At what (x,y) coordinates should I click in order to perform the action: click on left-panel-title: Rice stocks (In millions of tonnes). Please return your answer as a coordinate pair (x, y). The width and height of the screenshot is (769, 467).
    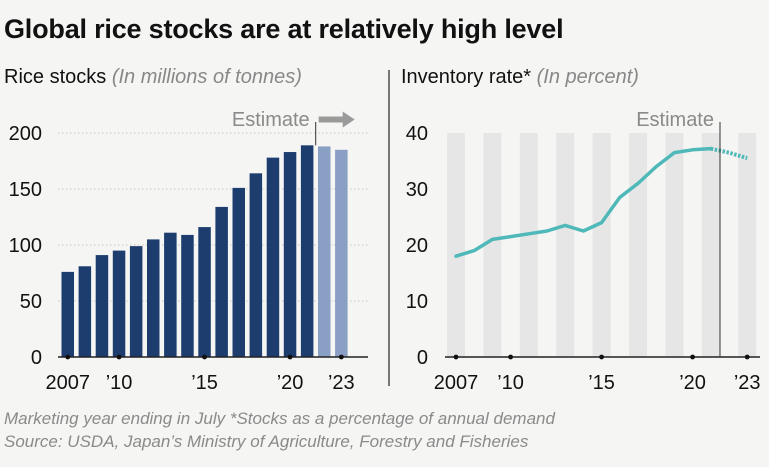
    Looking at the image, I should click on (153, 77).